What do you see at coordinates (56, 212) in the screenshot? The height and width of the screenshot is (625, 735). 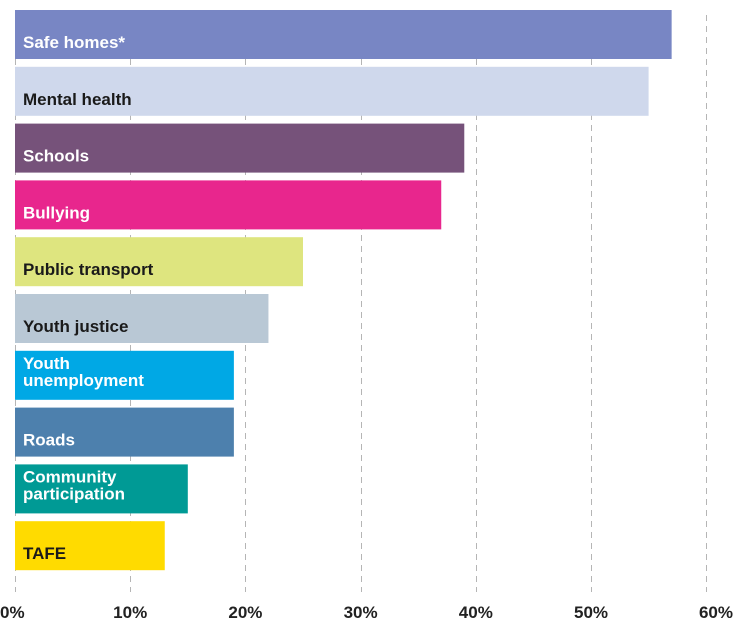 I see `bar-label: Bullying` at bounding box center [56, 212].